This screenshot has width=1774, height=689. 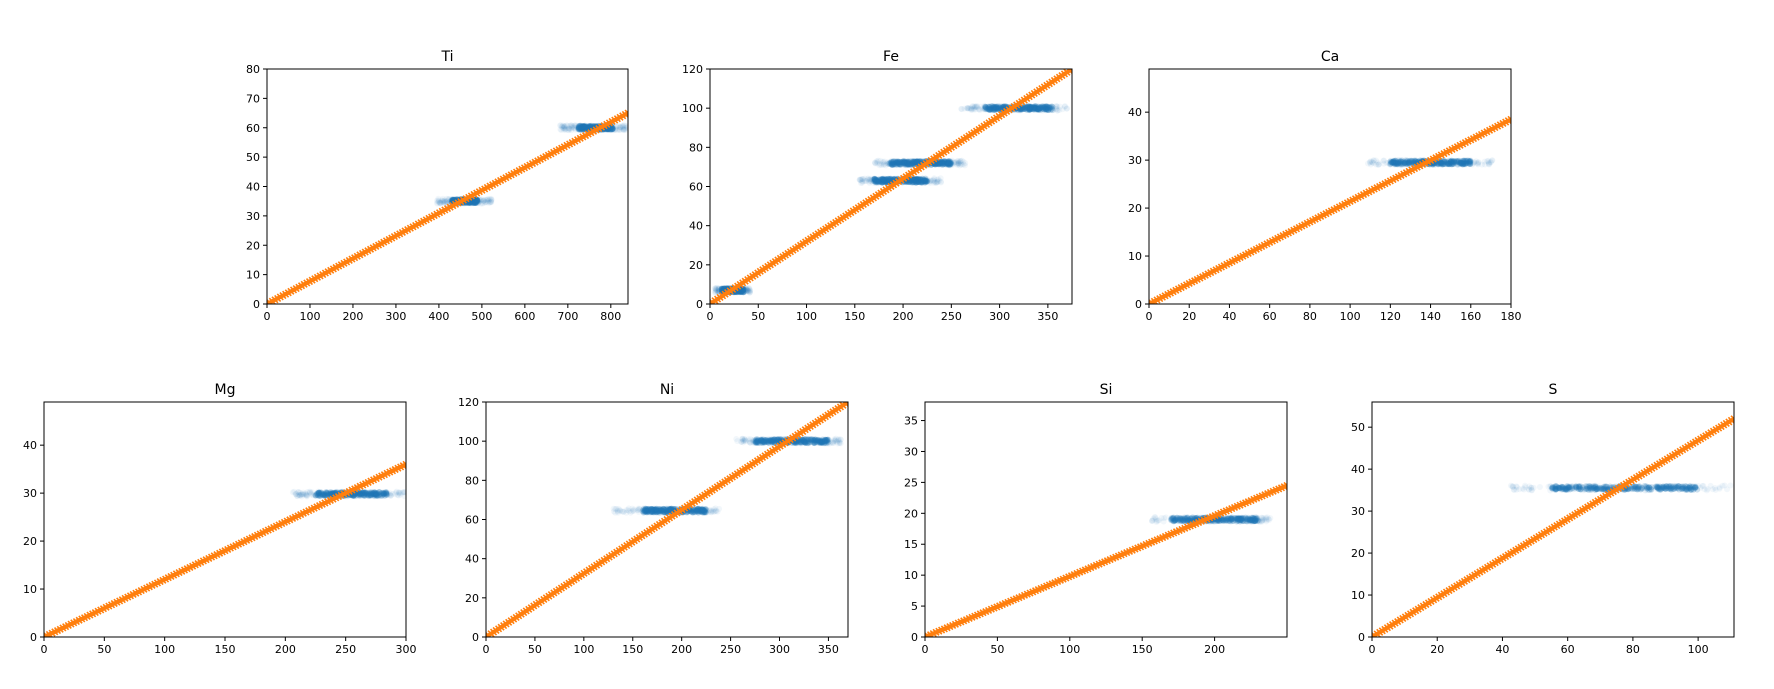 I want to click on y-tick-label: 30, so click(x=1135, y=160).